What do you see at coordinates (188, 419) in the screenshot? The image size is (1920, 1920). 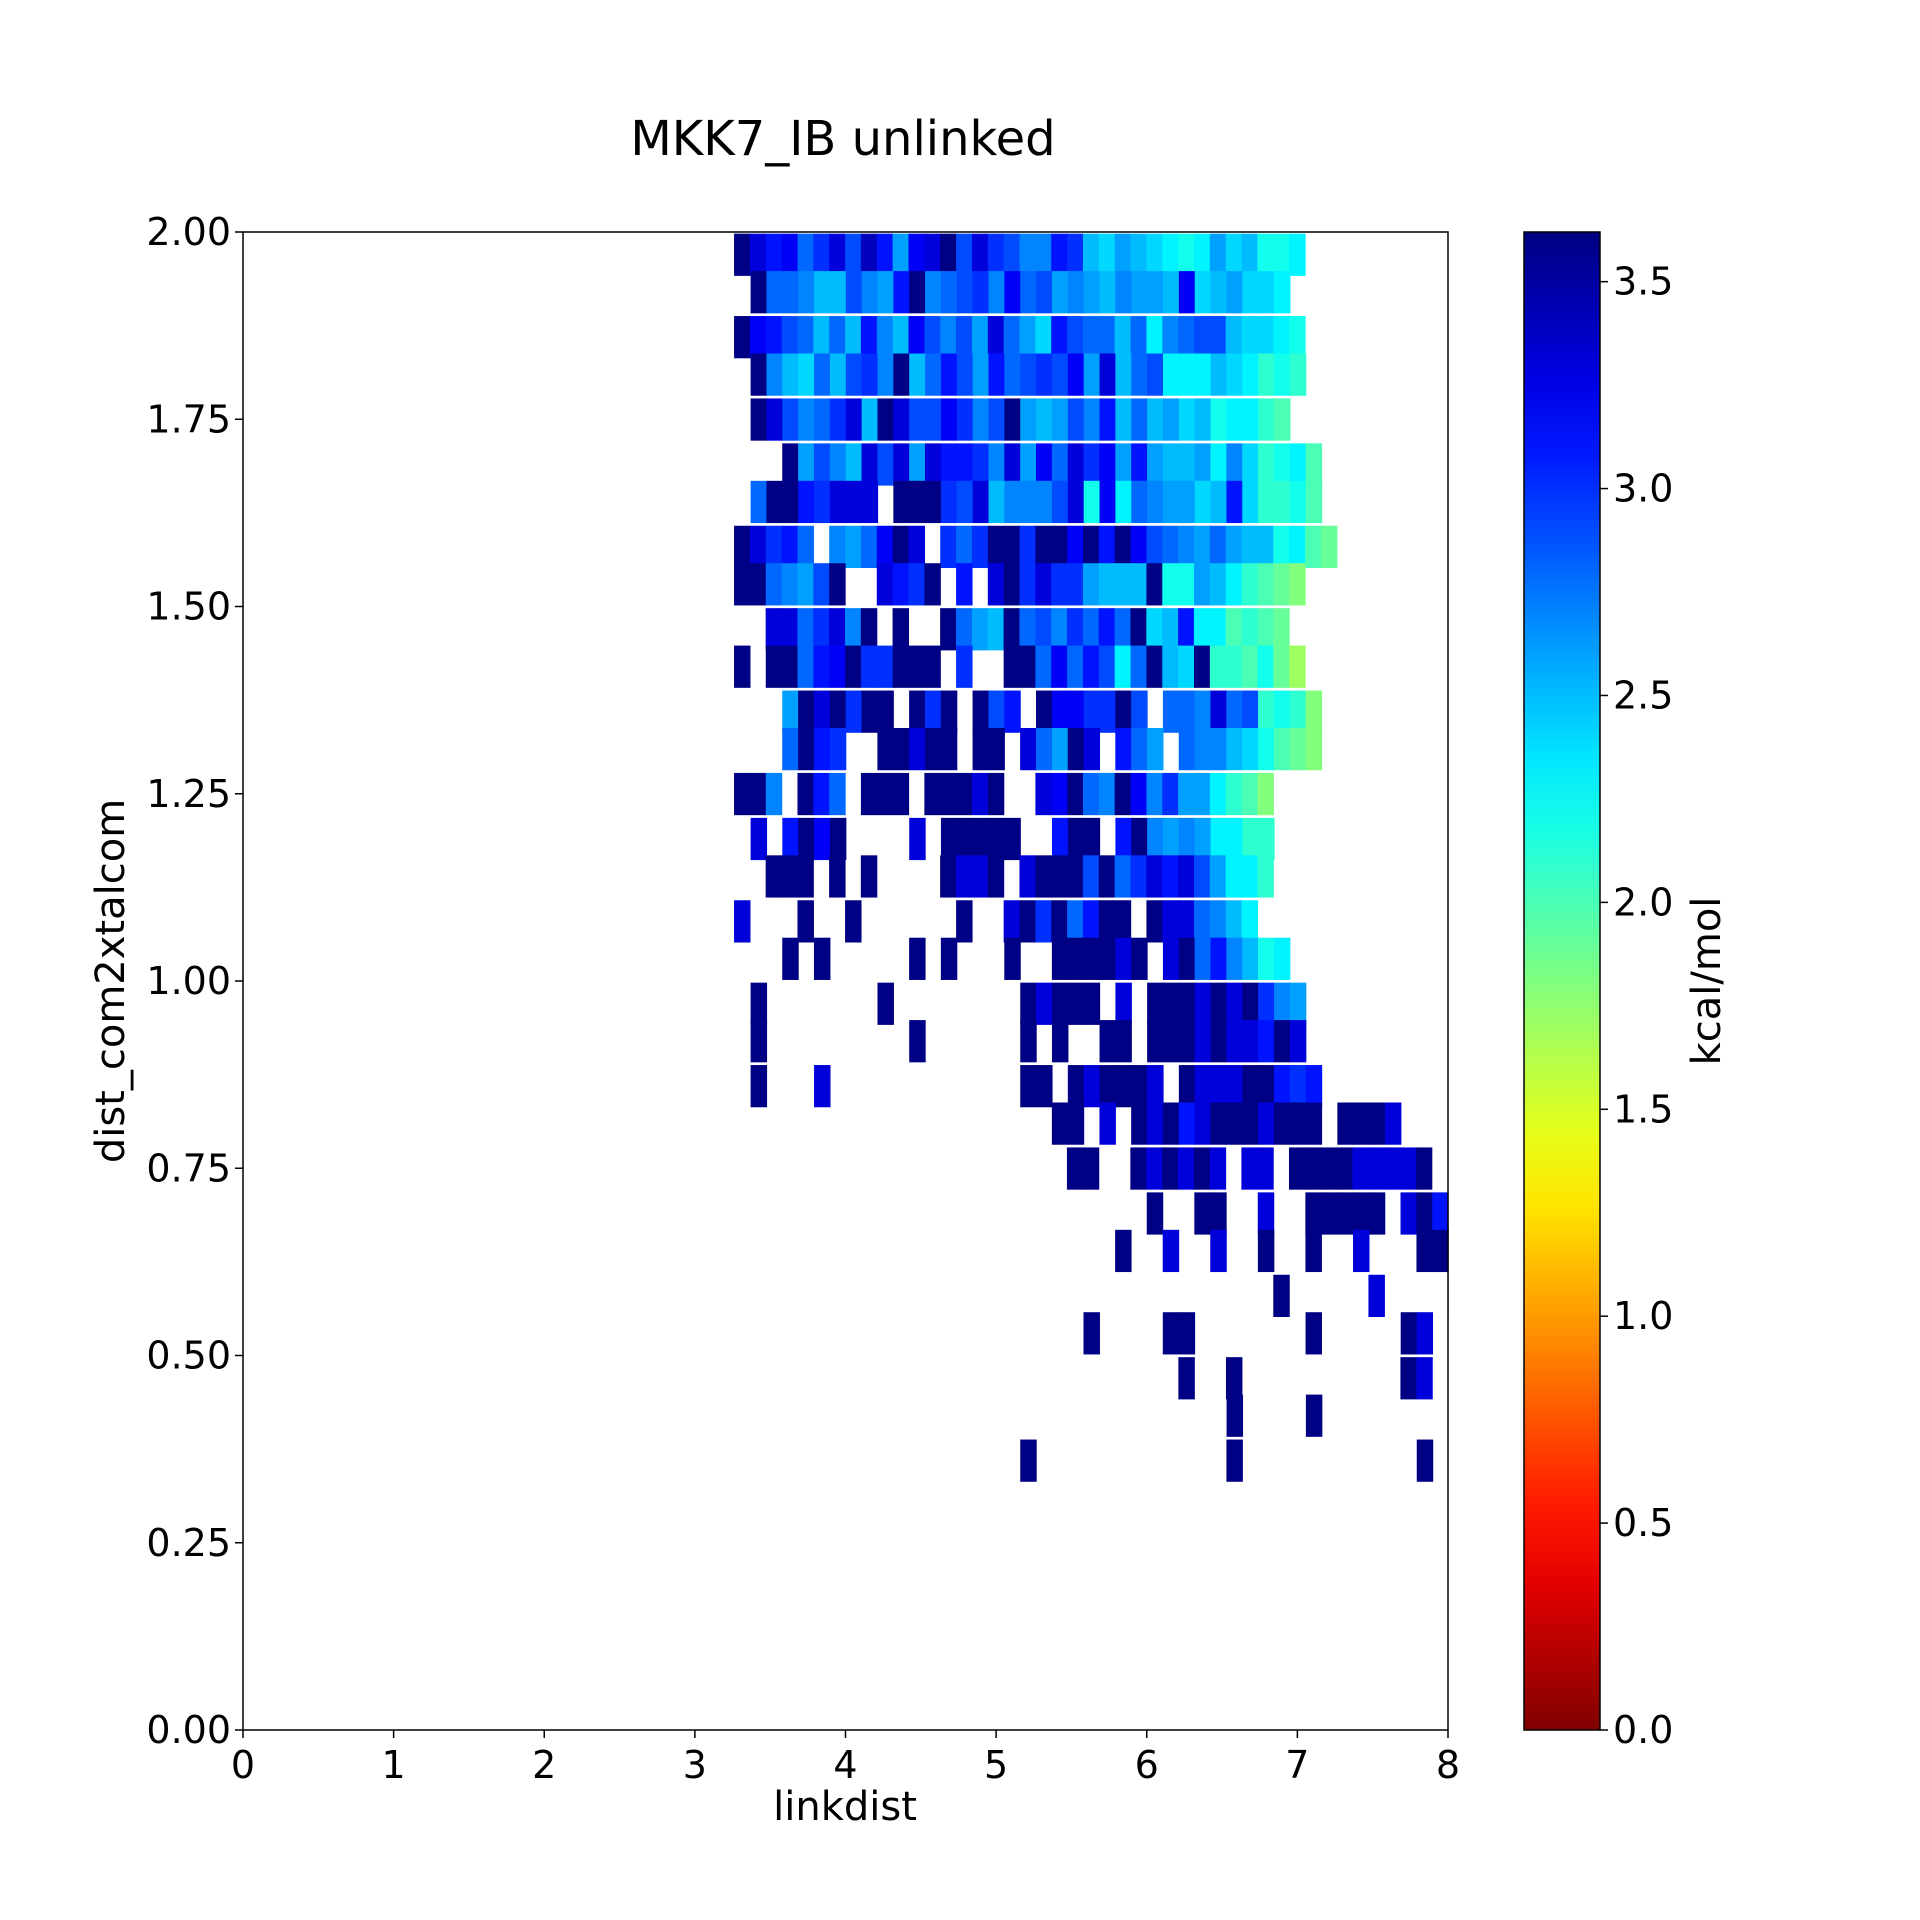 I see `y-tick-label: 1.75` at bounding box center [188, 419].